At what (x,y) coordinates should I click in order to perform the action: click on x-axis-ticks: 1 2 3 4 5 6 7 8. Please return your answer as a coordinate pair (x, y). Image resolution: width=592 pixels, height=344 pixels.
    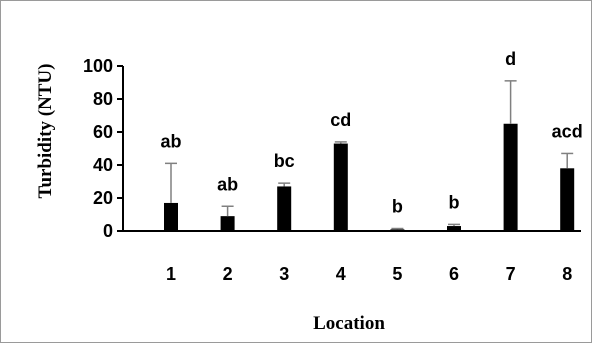
    Looking at the image, I should click on (369, 274).